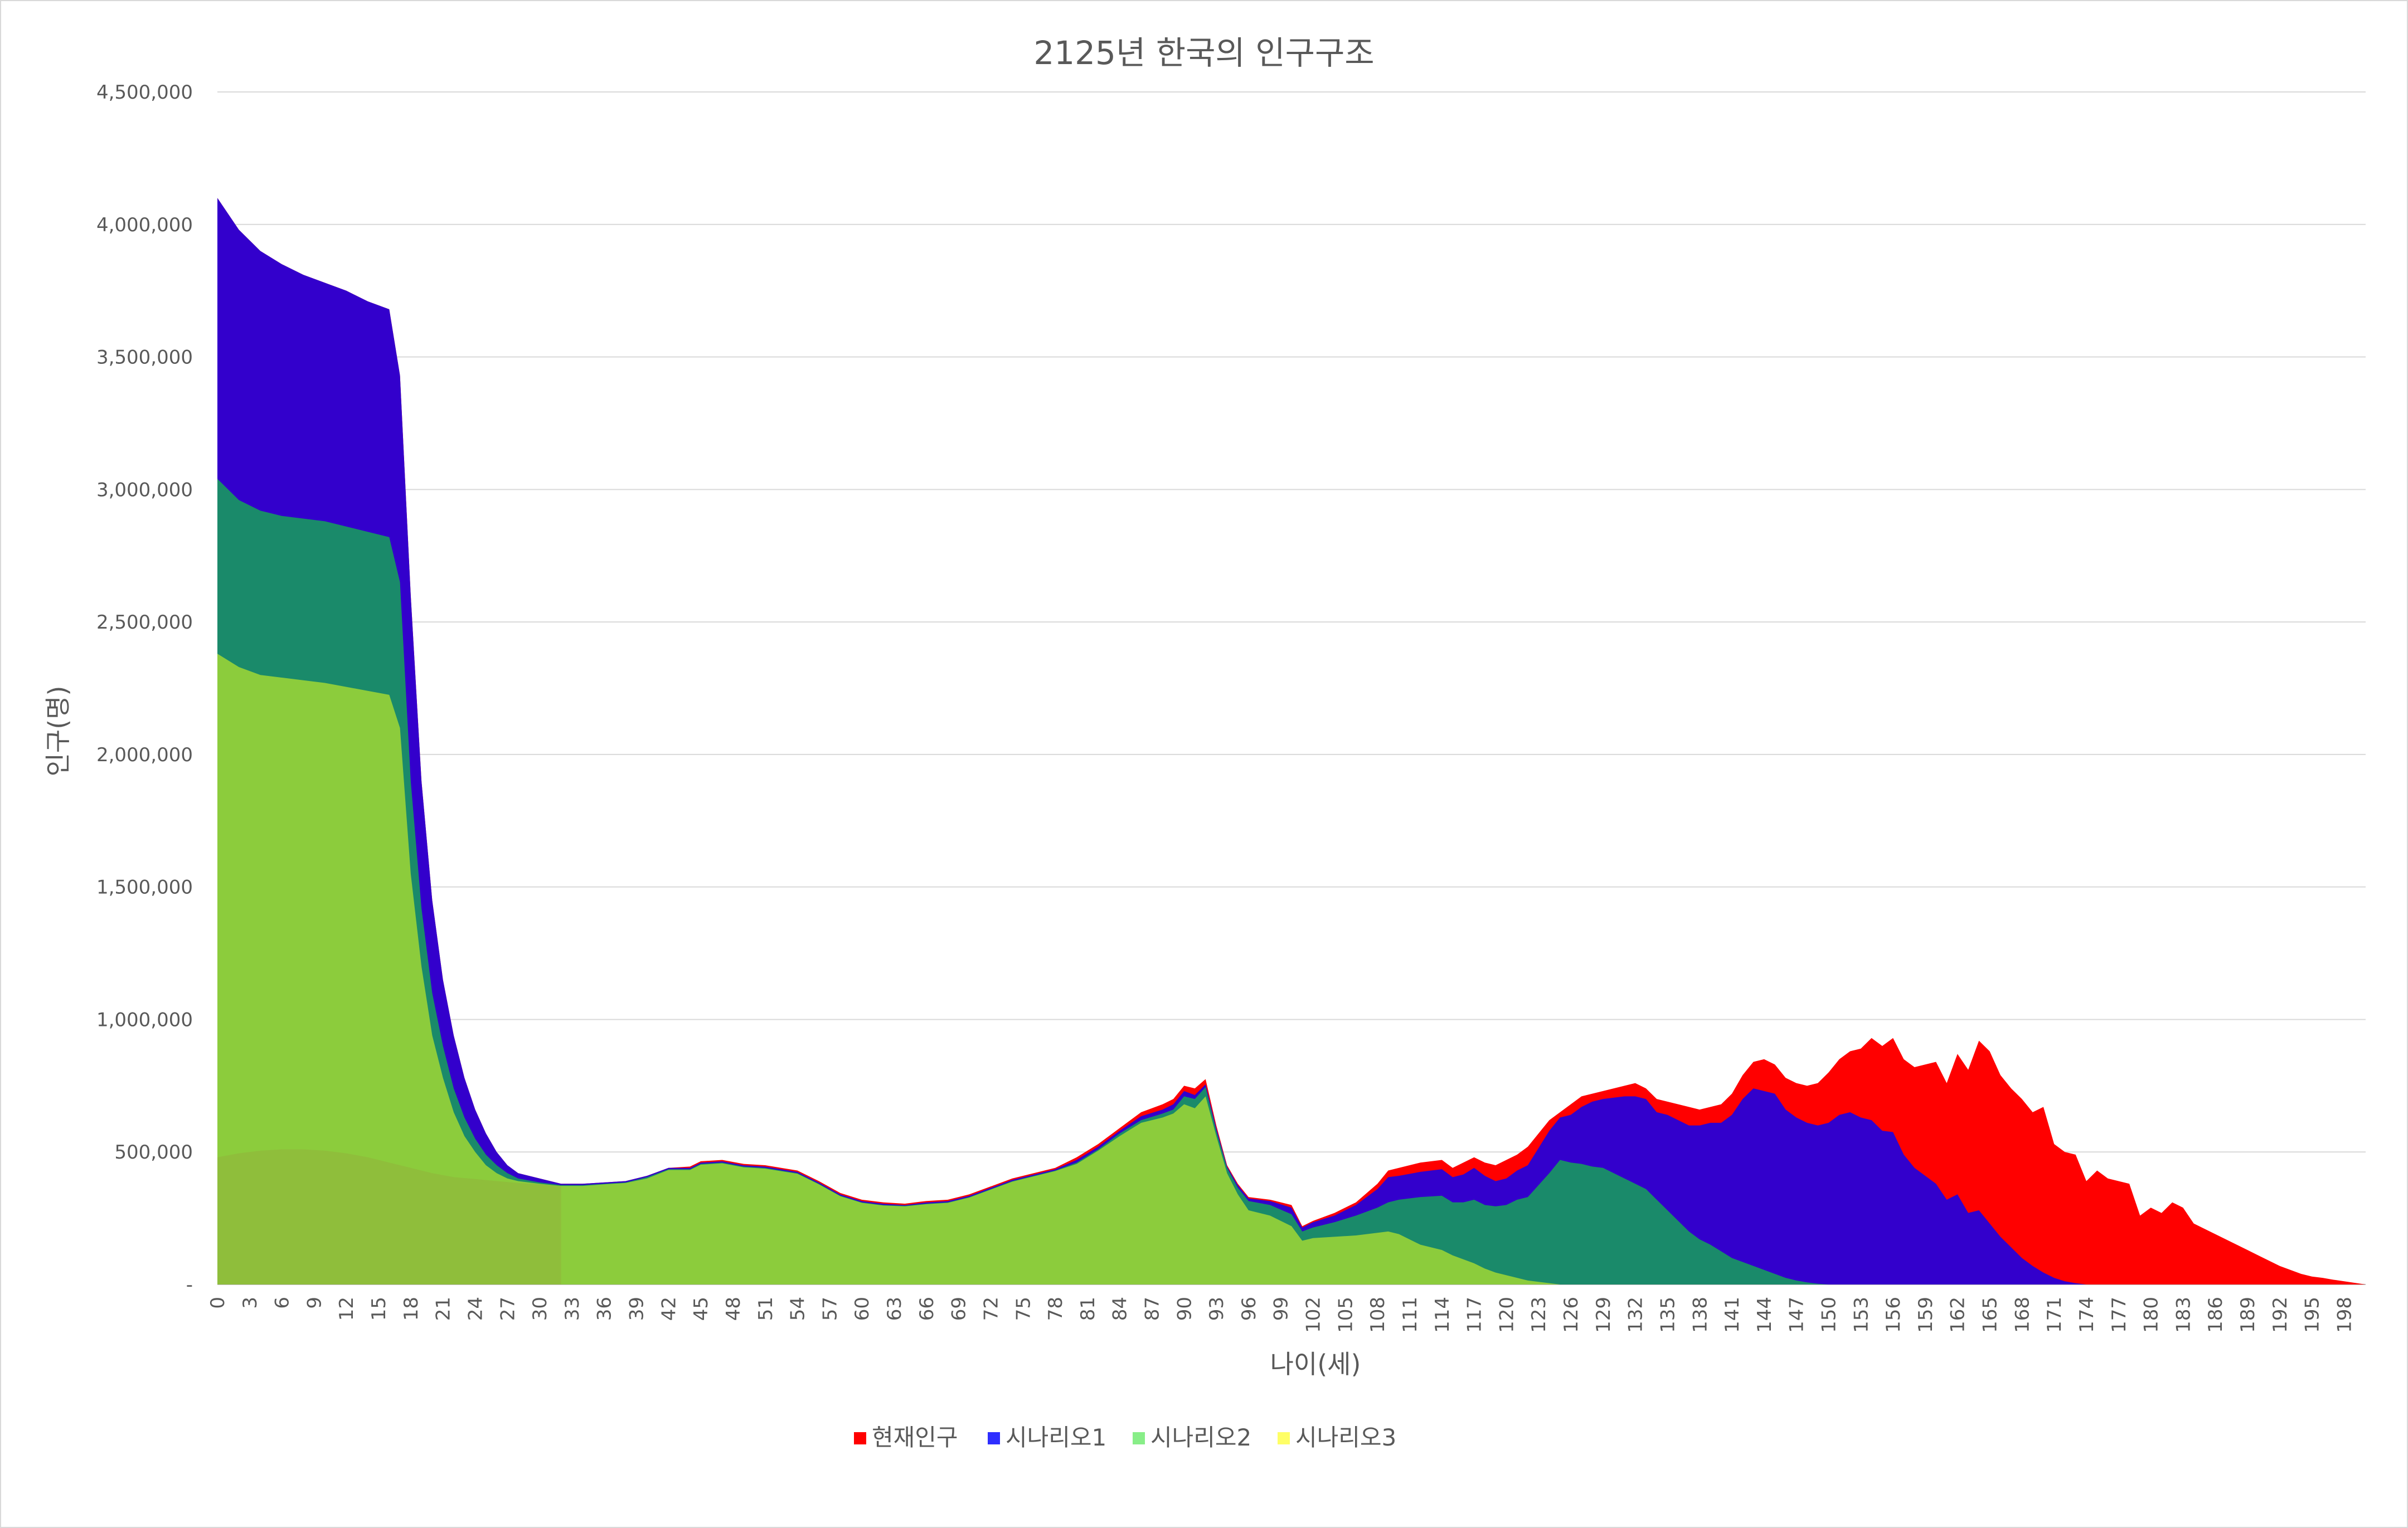 The height and width of the screenshot is (1528, 2408). What do you see at coordinates (1475, 1315) in the screenshot?
I see `x-tick-label: 117` at bounding box center [1475, 1315].